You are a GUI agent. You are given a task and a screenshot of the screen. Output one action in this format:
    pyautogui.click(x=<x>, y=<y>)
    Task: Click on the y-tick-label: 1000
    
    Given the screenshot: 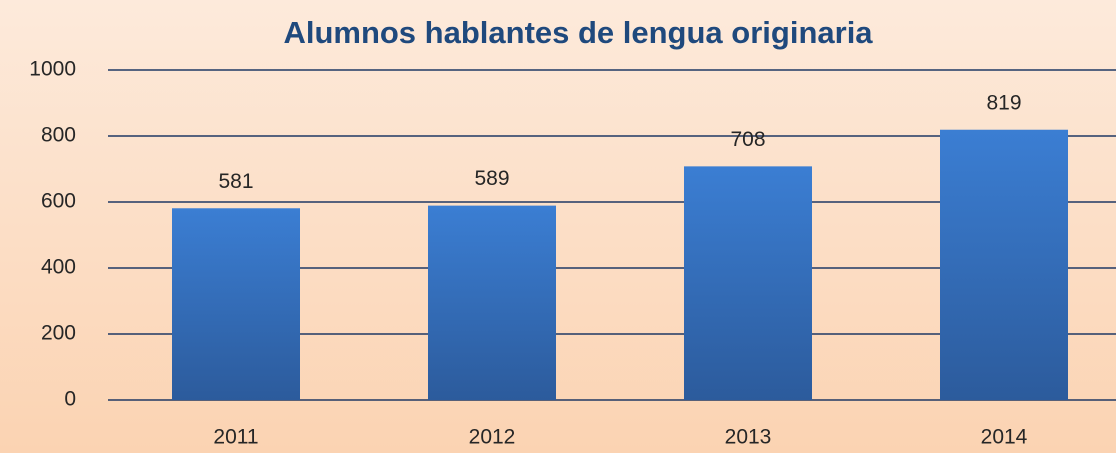 What is the action you would take?
    pyautogui.click(x=52, y=69)
    